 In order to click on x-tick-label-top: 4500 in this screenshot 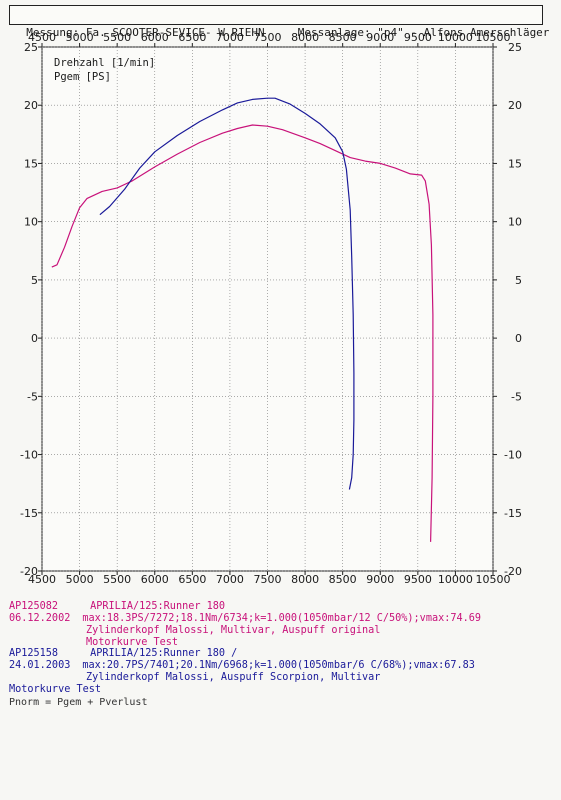, I will do `click(42, 37)`.